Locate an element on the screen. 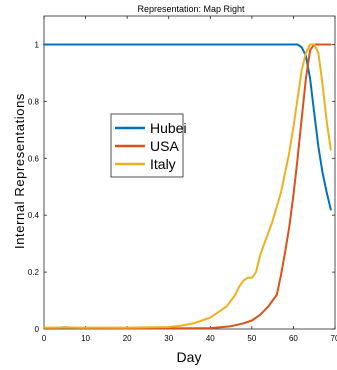  y-tick-label: 0.8 is located at coordinates (34, 101).